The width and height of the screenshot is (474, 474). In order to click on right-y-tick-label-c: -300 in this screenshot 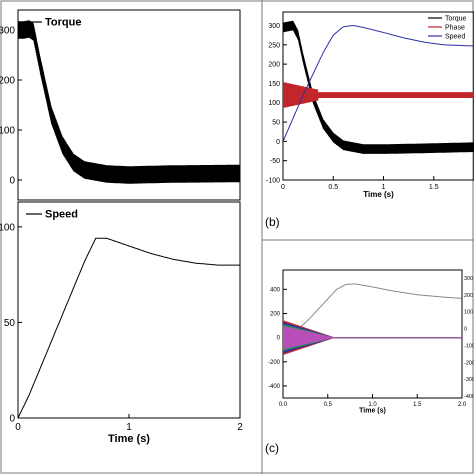, I will do `click(469, 380)`.